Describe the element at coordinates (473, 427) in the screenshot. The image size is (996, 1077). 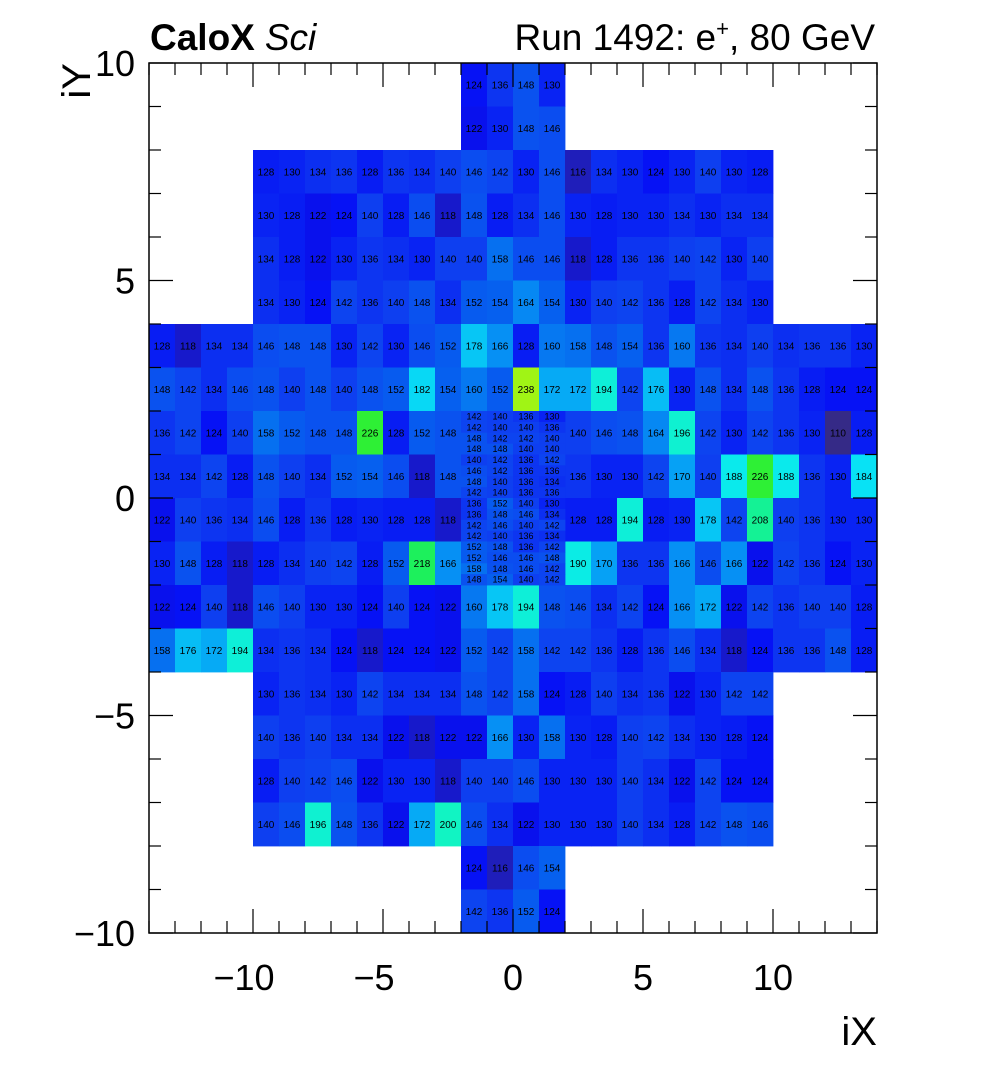
I see `cell-value-label: 142` at that location.